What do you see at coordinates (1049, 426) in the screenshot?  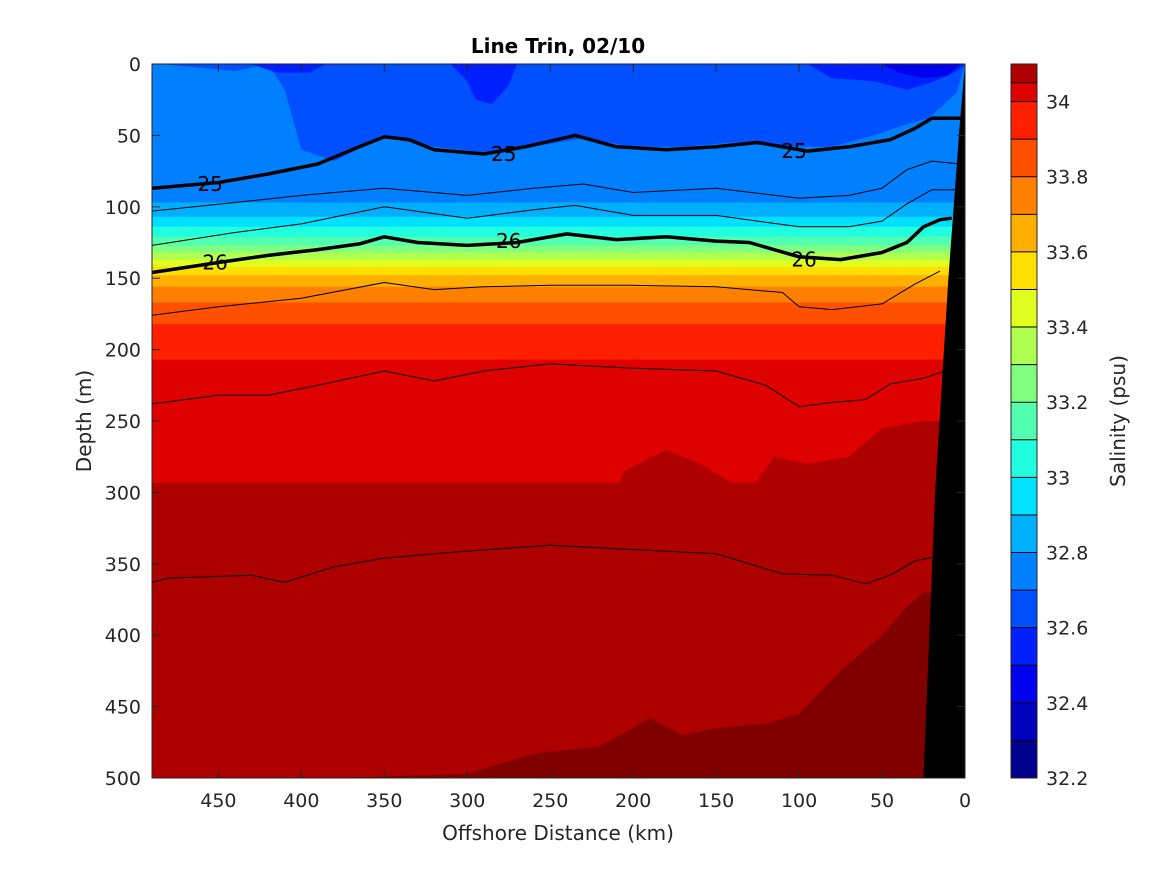 I see `colorbar: 32.2 32.4 32.6 32.8 33 33.2 33.4 33.6 33.8 34` at bounding box center [1049, 426].